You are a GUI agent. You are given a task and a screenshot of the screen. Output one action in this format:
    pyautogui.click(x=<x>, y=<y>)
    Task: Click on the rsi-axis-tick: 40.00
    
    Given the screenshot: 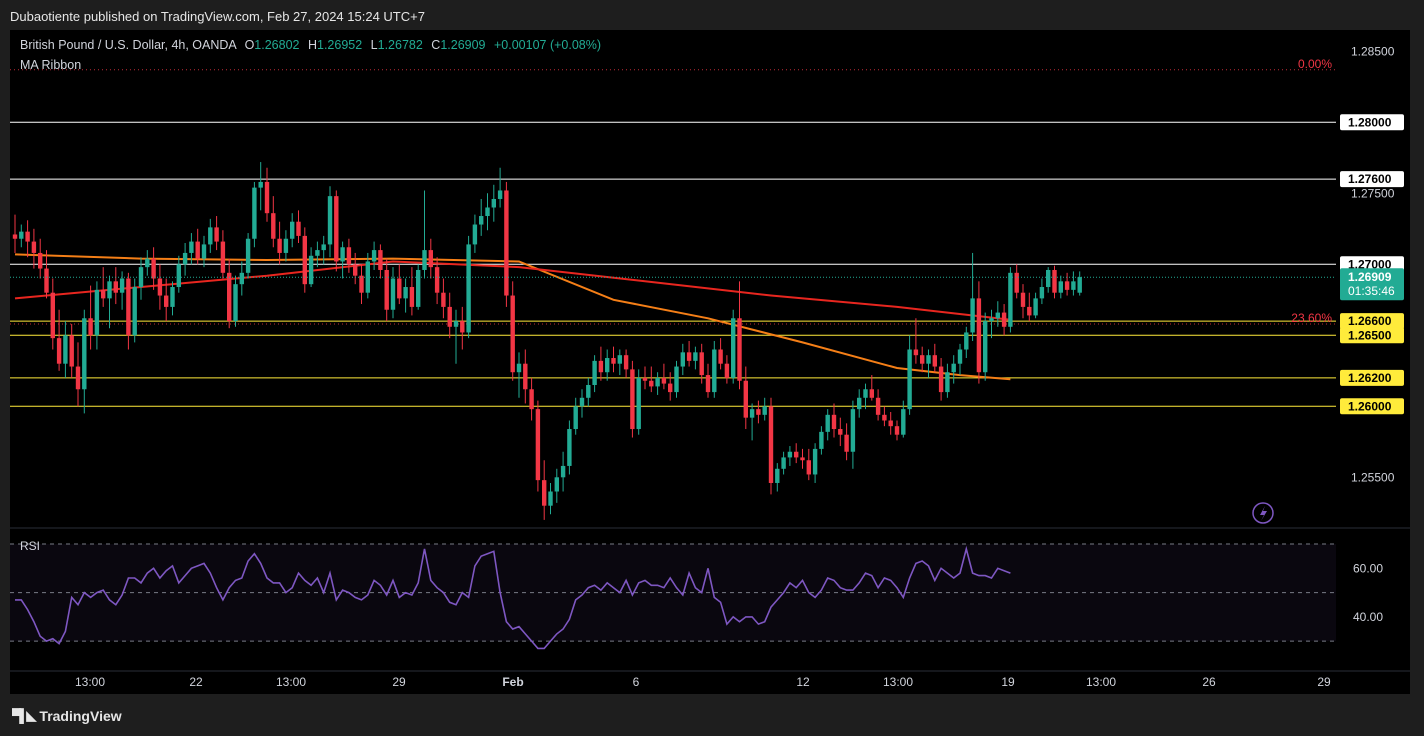 What is the action you would take?
    pyautogui.click(x=1368, y=617)
    